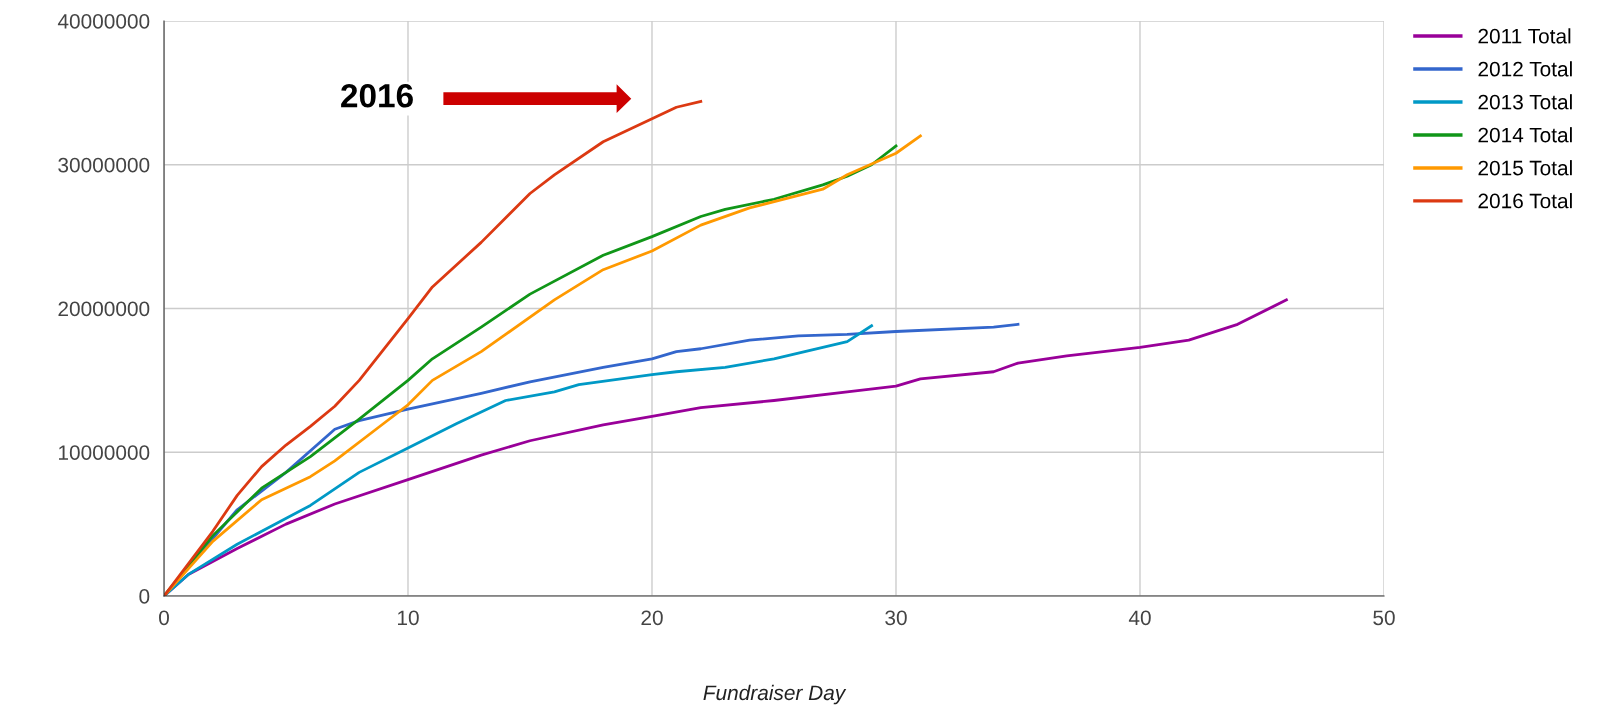 Image resolution: width=1622 pixels, height=723 pixels. Describe the element at coordinates (1525, 201) in the screenshot. I see `legend-label: 2016 Total` at that location.